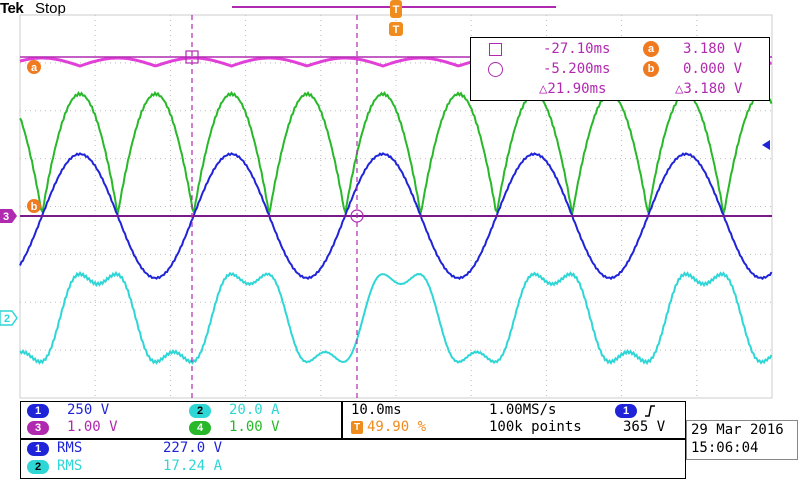 The width and height of the screenshot is (800, 480). What do you see at coordinates (38, 449) in the screenshot?
I see `meas1-channel-badge: 1` at bounding box center [38, 449].